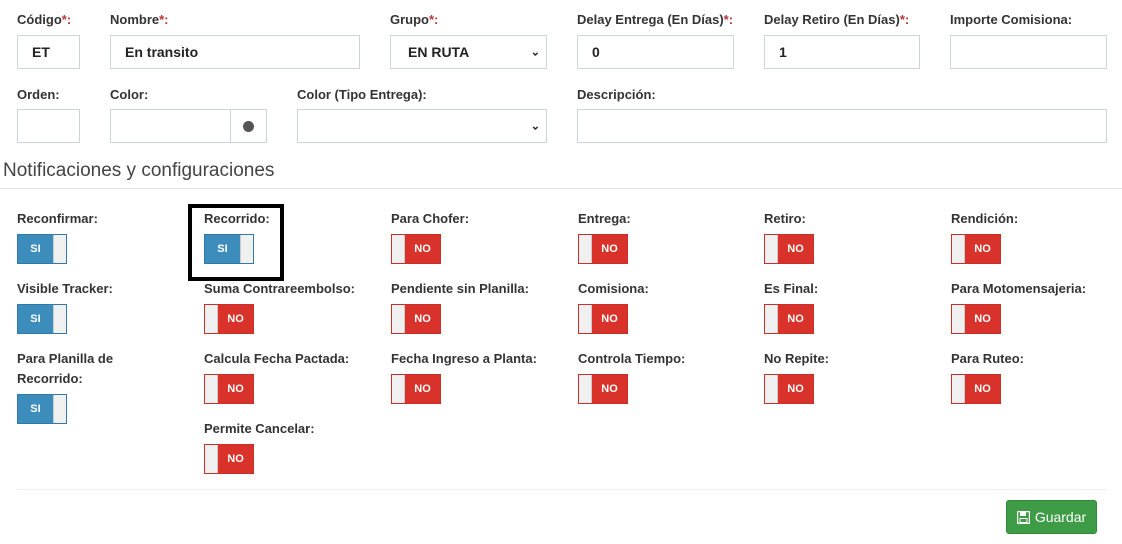 The width and height of the screenshot is (1122, 544). I want to click on toggle-label-reconfirmar: Reconfirmar:, so click(57, 218).